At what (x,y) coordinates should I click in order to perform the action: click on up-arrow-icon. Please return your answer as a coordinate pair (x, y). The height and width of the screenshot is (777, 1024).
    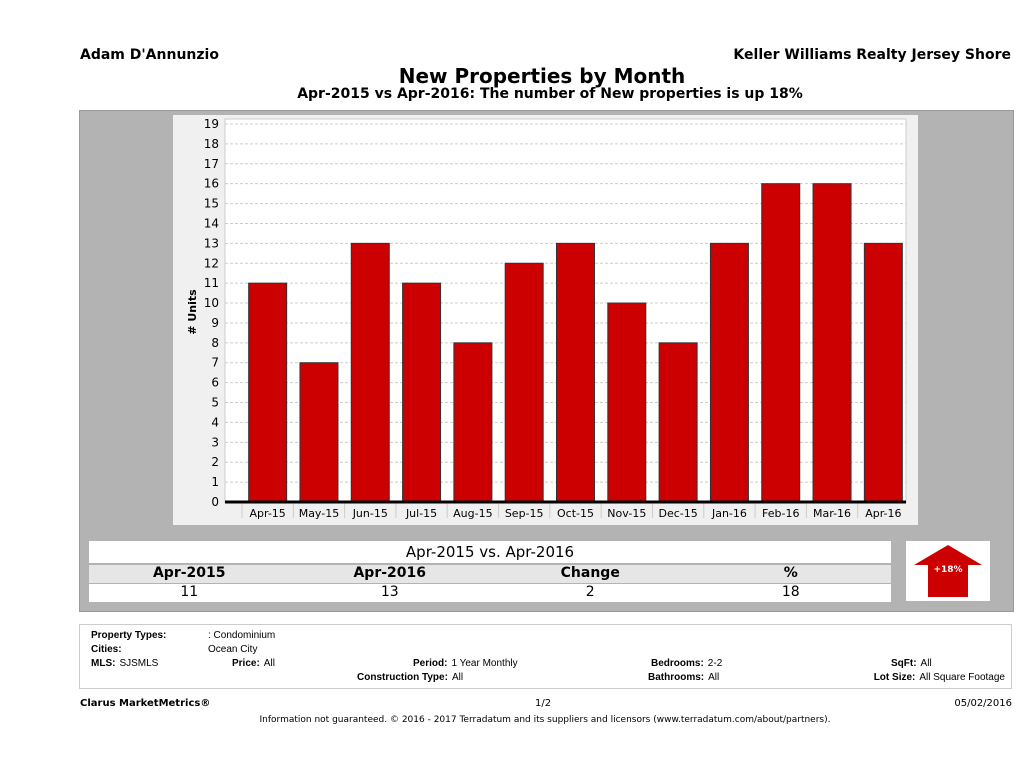
    Looking at the image, I should click on (948, 571).